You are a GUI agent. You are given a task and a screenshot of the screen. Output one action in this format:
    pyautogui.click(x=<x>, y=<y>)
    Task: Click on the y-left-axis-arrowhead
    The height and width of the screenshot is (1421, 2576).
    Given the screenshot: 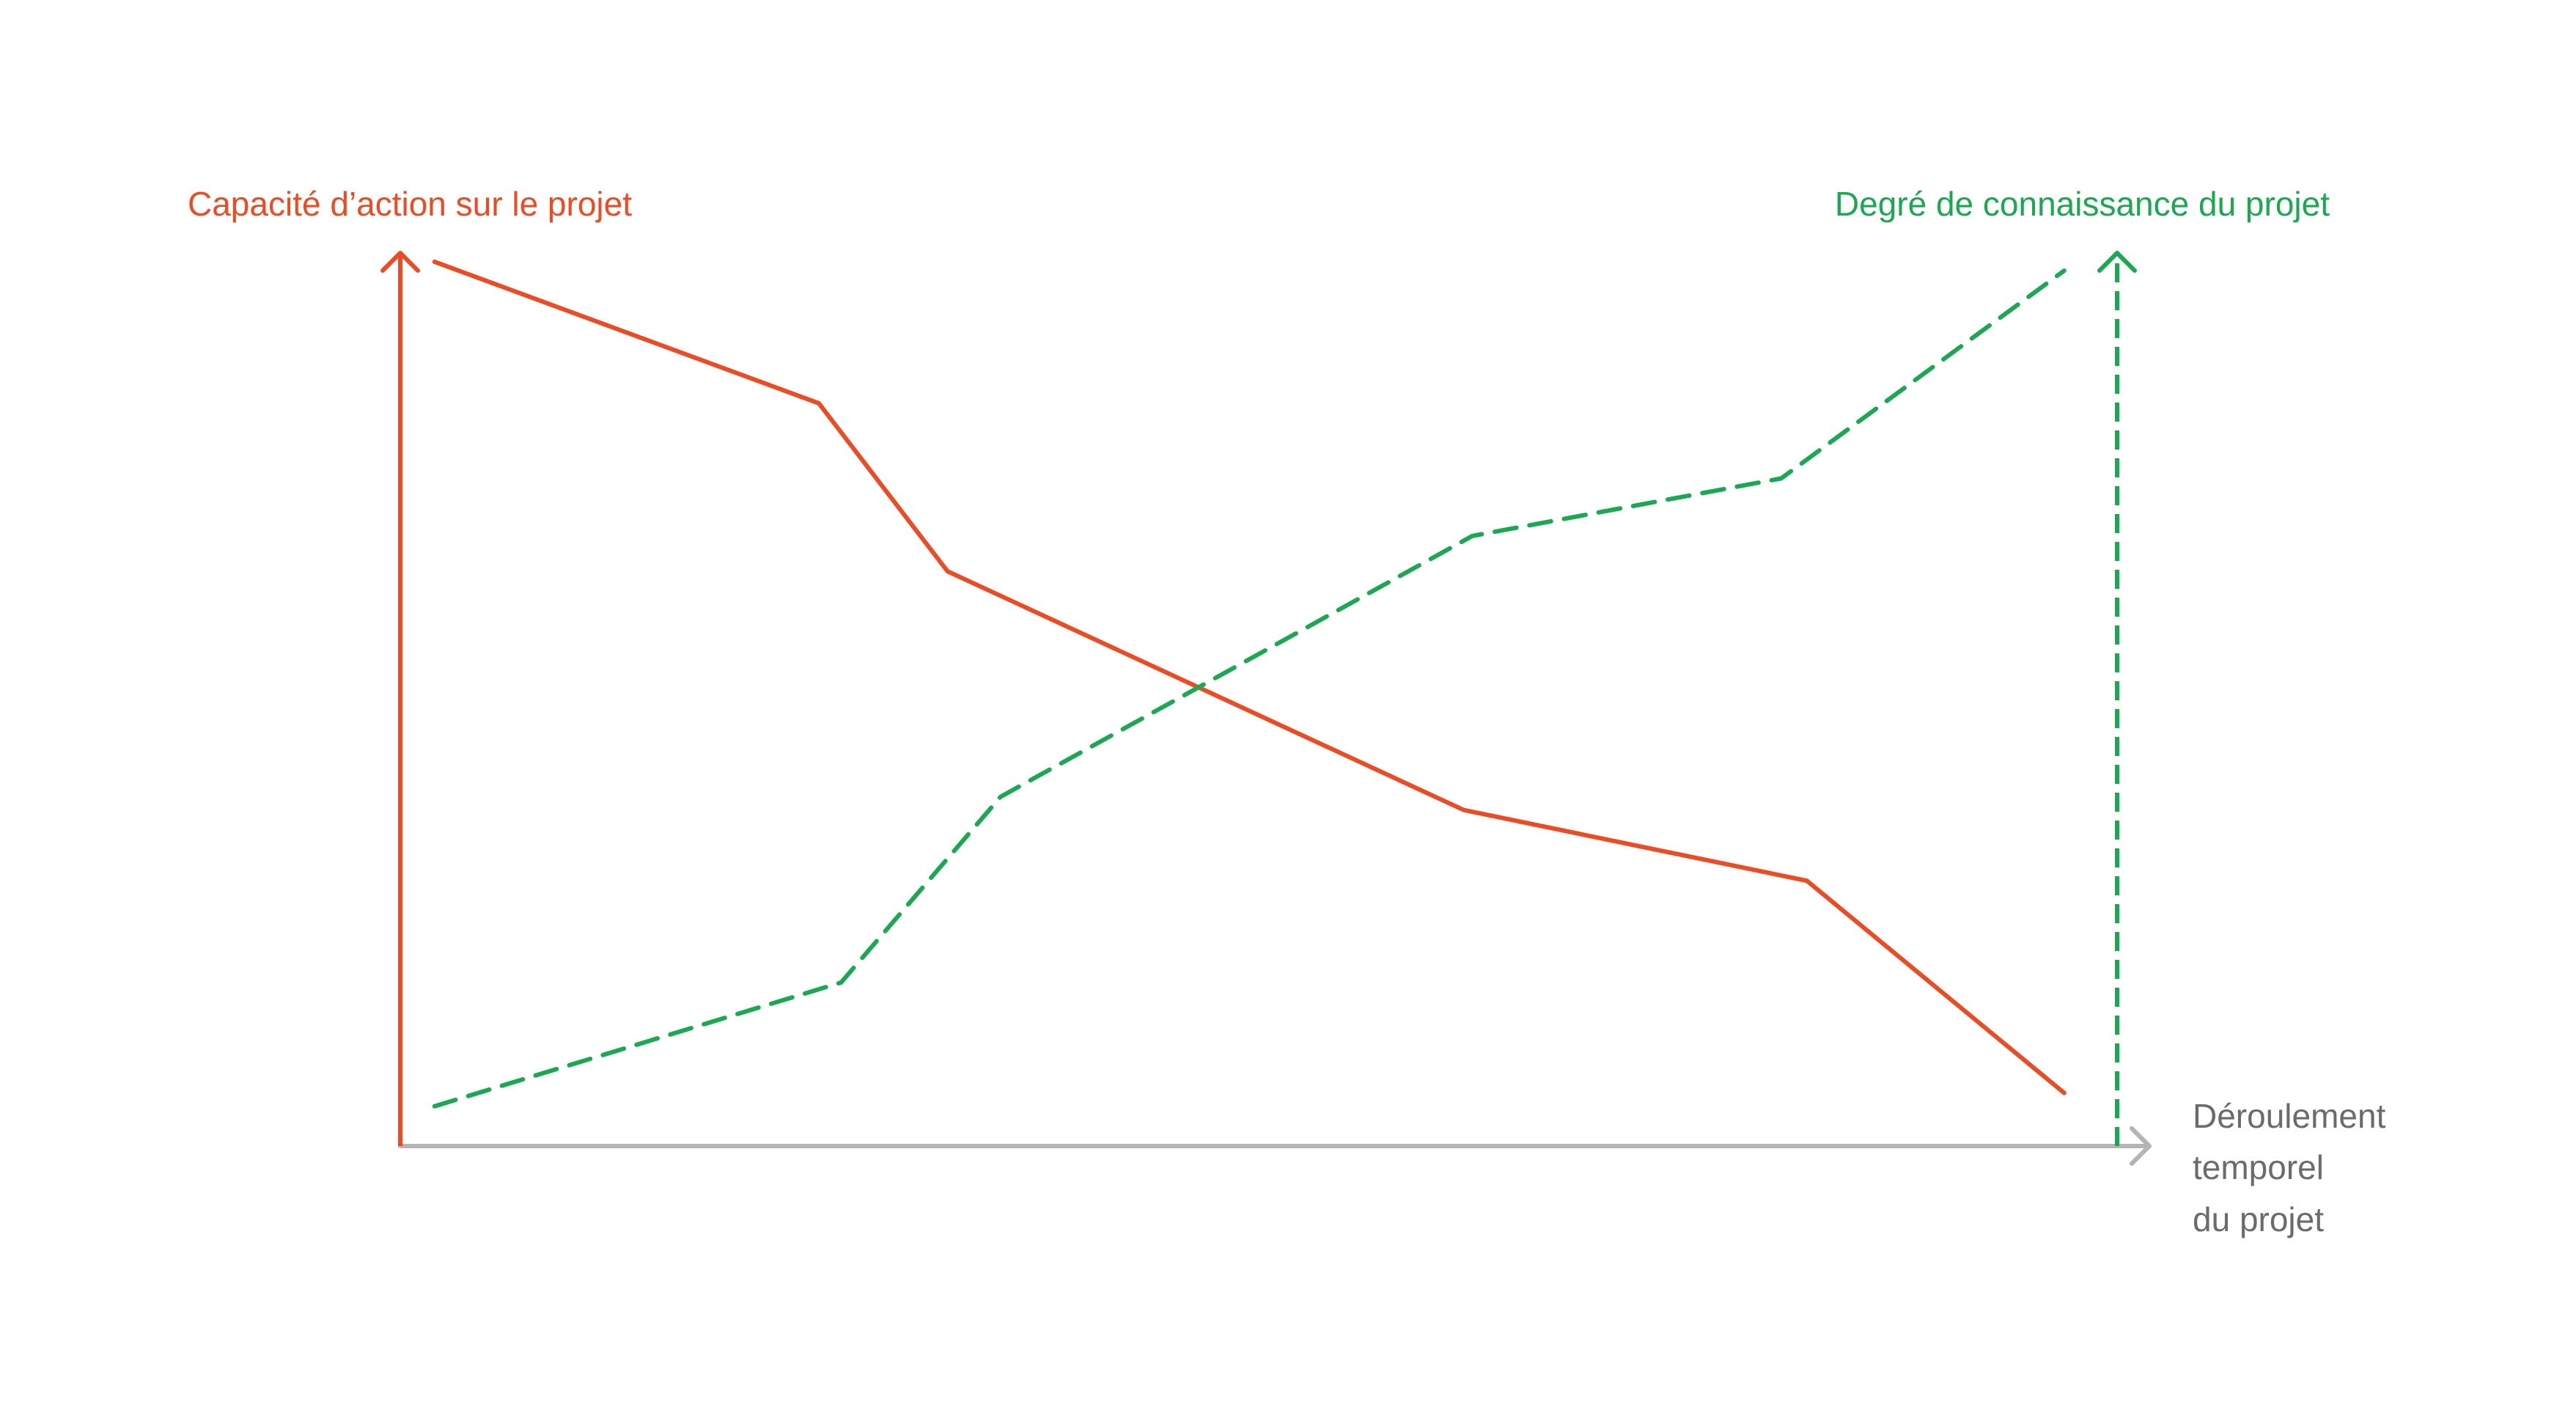 What is the action you would take?
    pyautogui.click(x=400, y=262)
    